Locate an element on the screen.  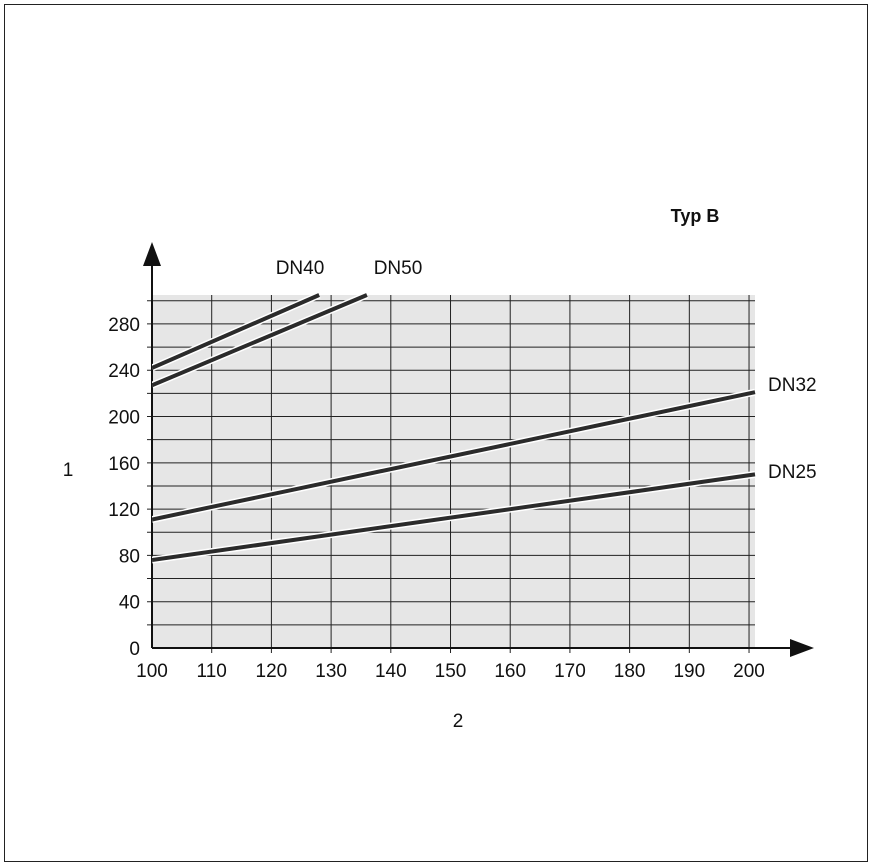
x-axis-arrow is located at coordinates (802, 648).